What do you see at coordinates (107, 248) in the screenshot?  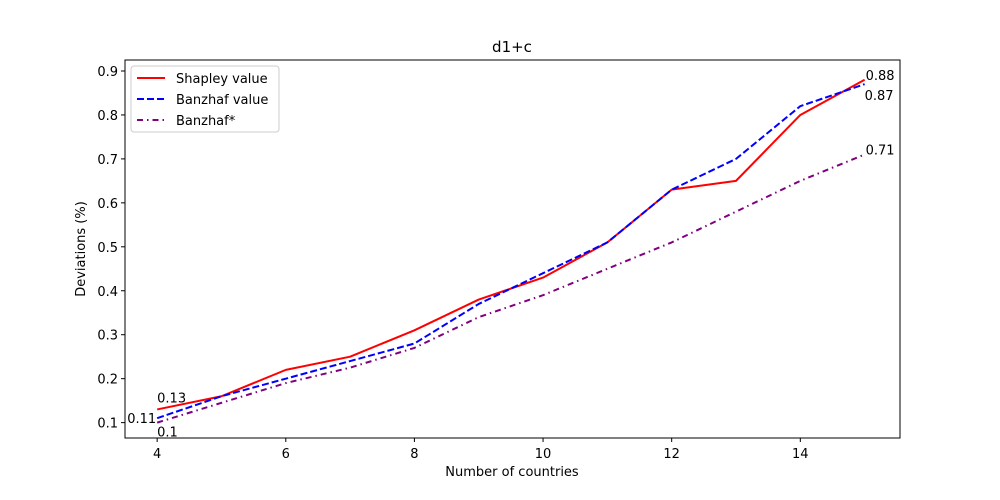 I see `y-tick-label: 0.5` at bounding box center [107, 248].